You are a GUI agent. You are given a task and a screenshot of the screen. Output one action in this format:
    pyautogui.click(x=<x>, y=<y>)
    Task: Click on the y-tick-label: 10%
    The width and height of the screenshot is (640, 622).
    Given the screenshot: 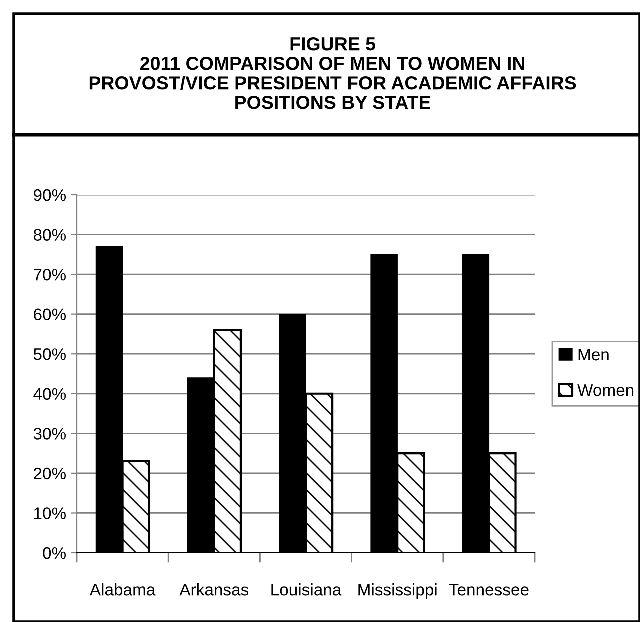 What is the action you would take?
    pyautogui.click(x=50, y=514)
    